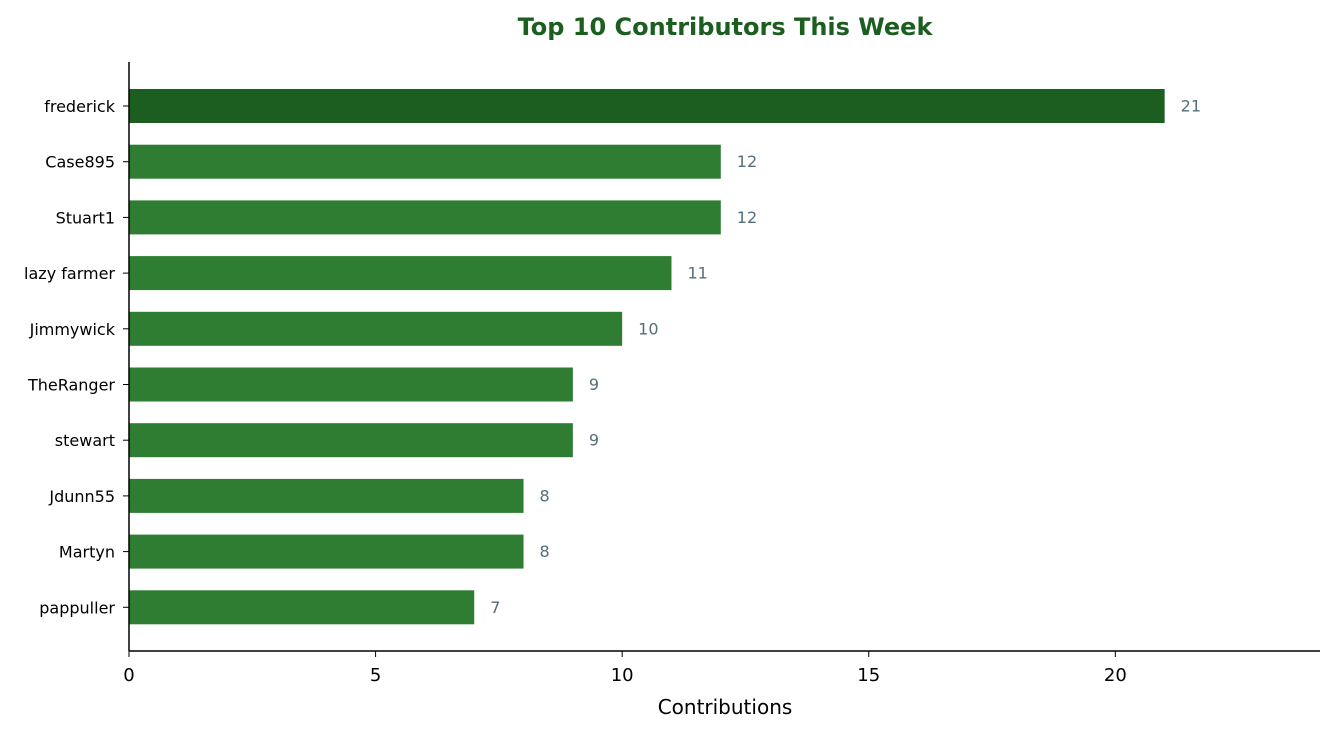 The height and width of the screenshot is (739, 1335). I want to click on x-tick-label: 0, so click(128, 675).